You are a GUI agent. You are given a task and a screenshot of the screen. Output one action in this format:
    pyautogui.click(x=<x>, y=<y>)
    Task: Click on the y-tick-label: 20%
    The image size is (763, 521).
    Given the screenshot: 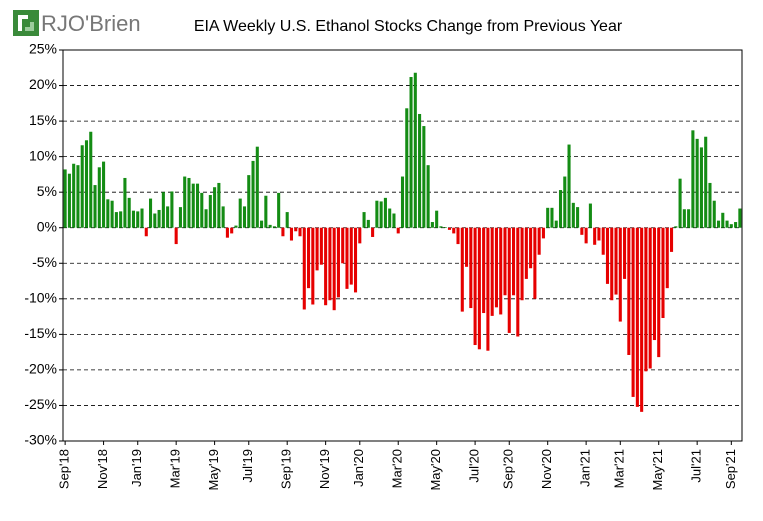 What is the action you would take?
    pyautogui.click(x=43, y=84)
    